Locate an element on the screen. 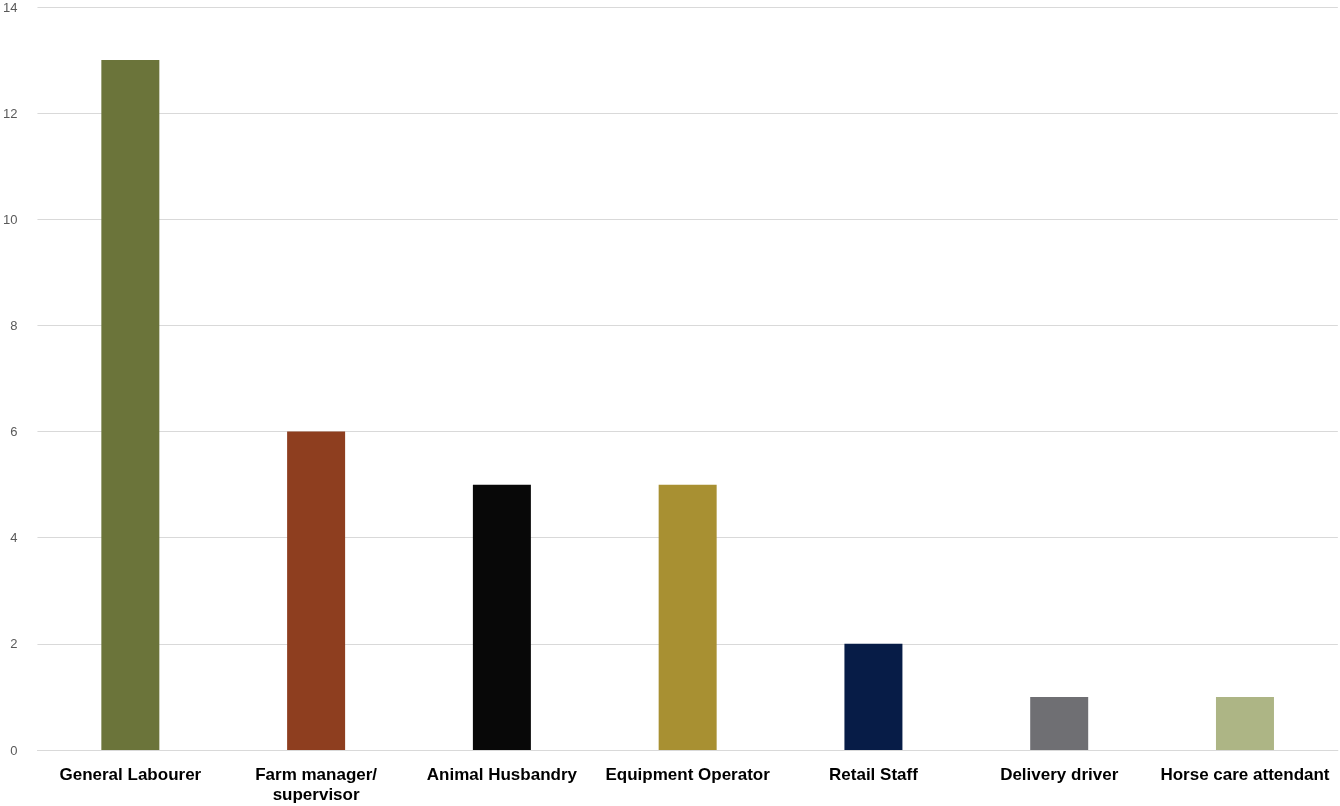 This screenshot has height=806, width=1340. x-tick-label: Delivery driver is located at coordinates (1059, 774).